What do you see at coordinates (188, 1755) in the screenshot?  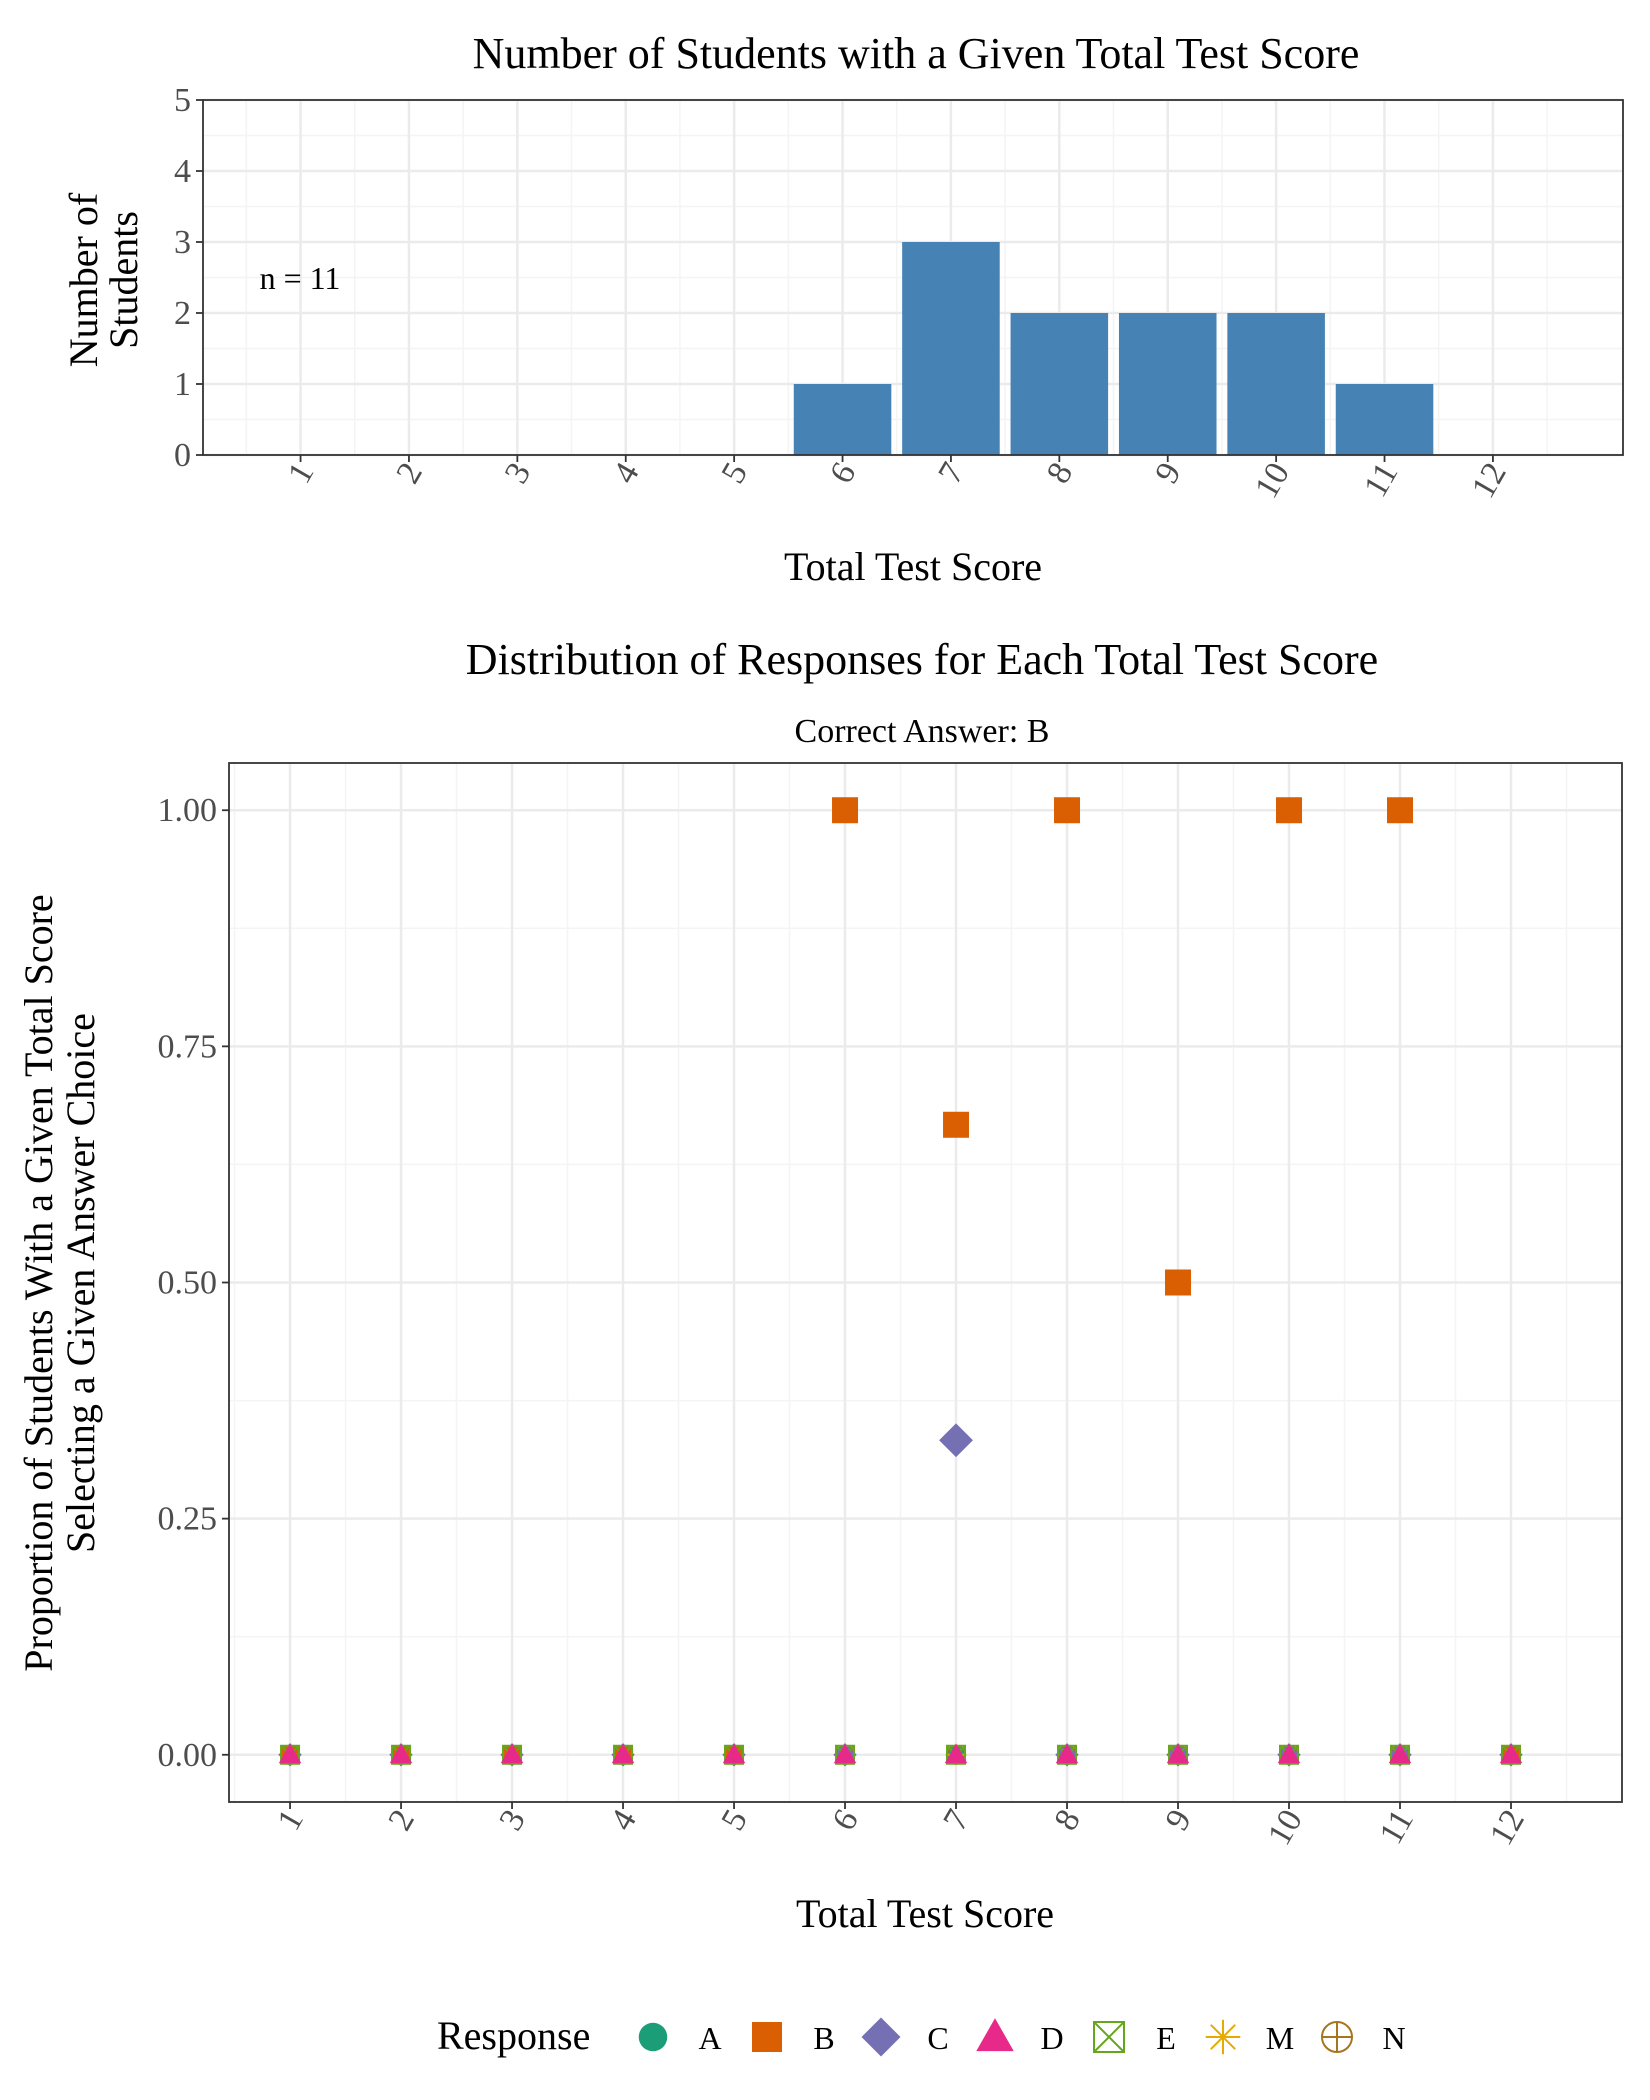 I see `chart2-y-tick-label: 0.00` at bounding box center [188, 1755].